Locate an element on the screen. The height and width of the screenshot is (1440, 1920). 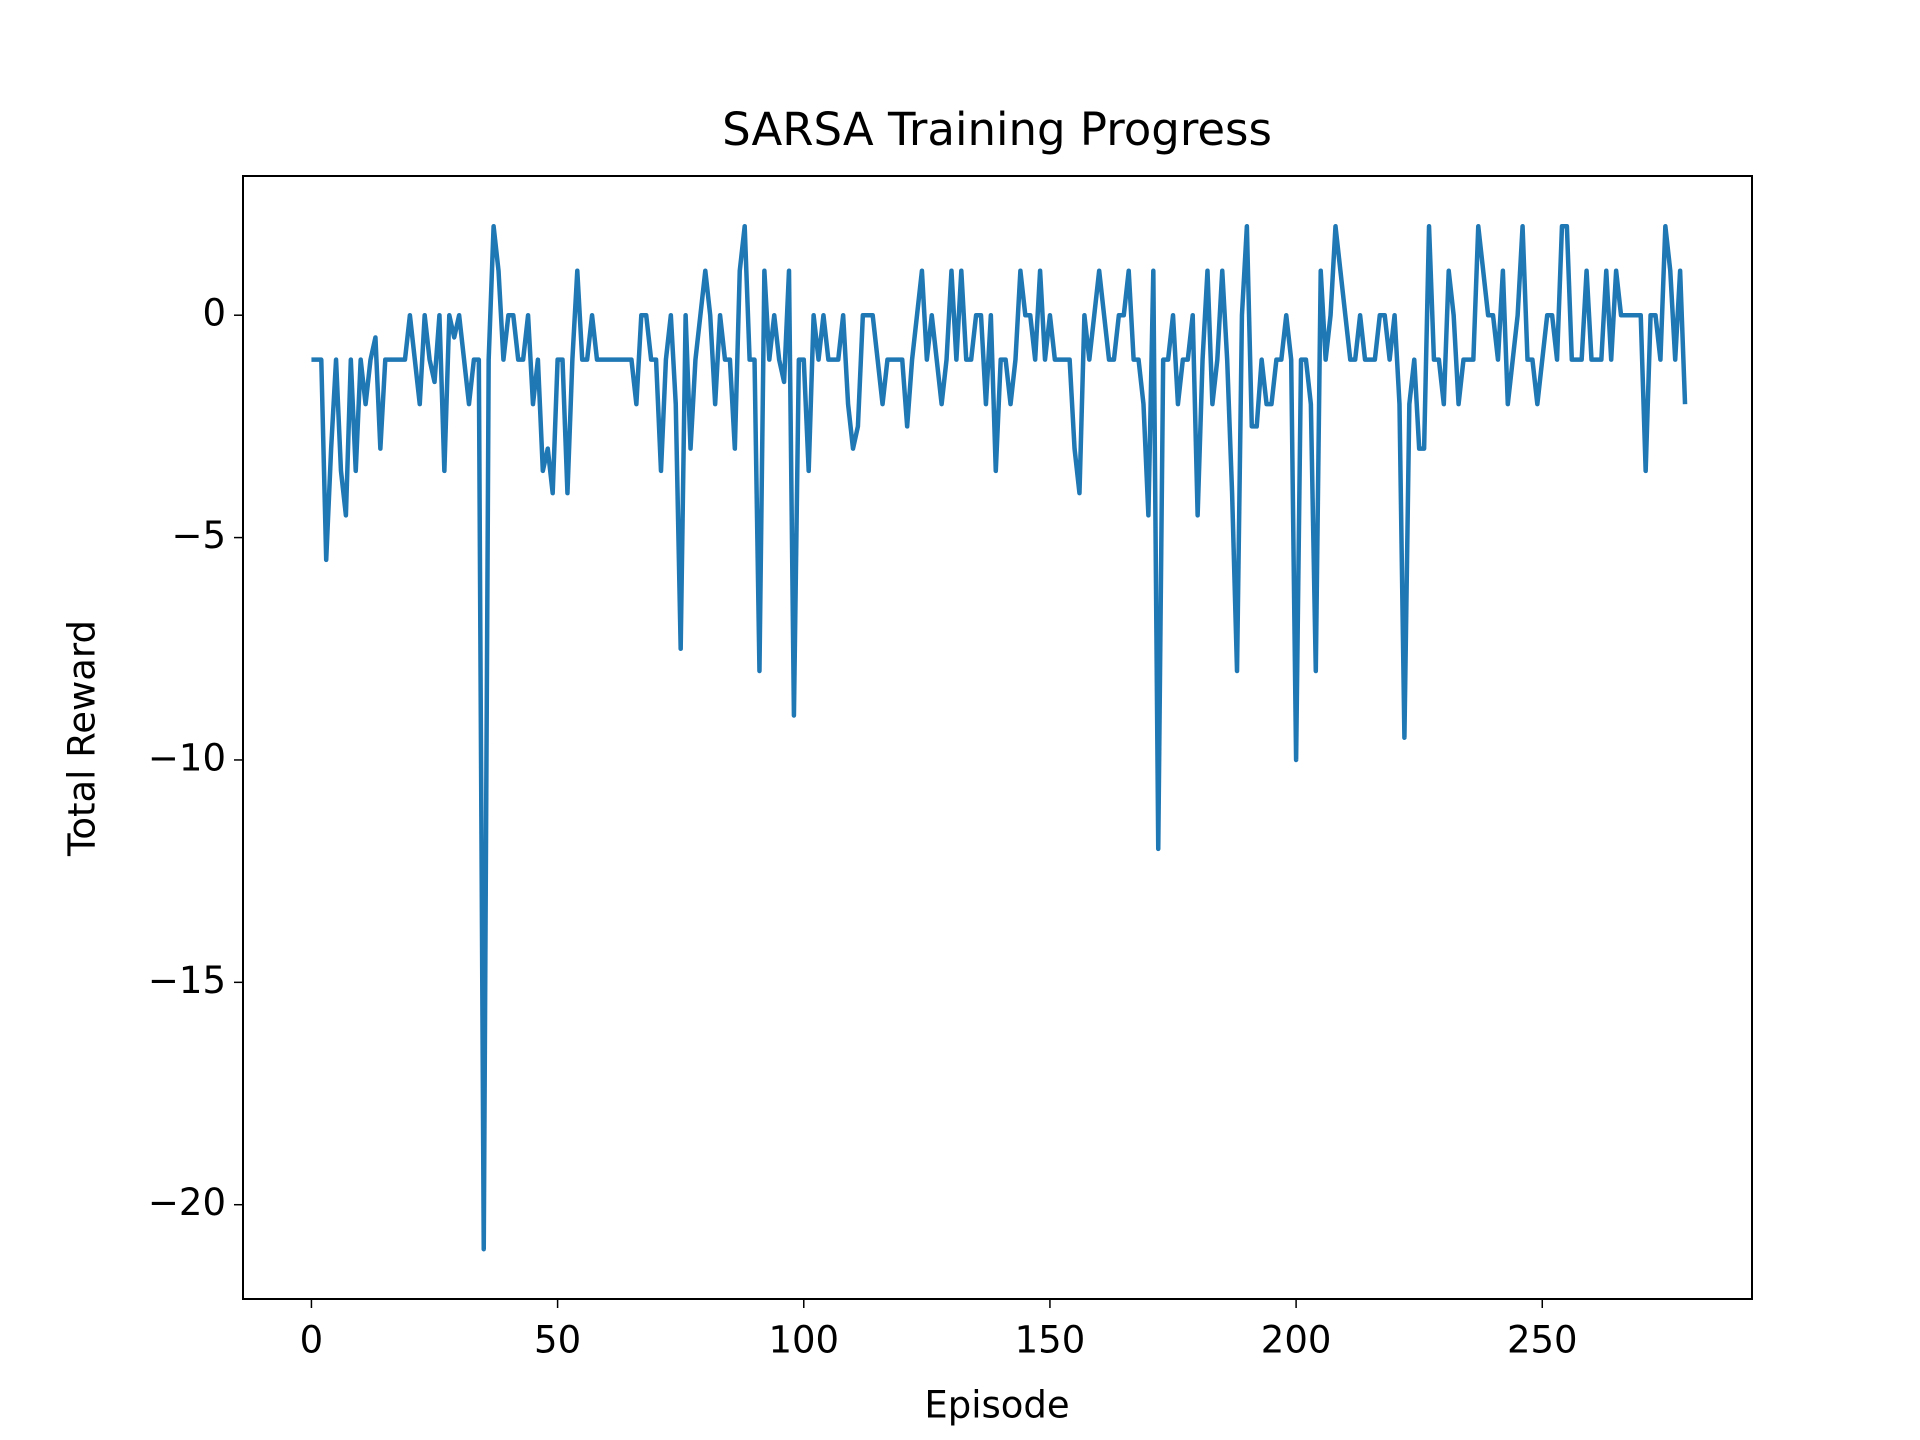
x-tick-label: 0 is located at coordinates (312, 1340).